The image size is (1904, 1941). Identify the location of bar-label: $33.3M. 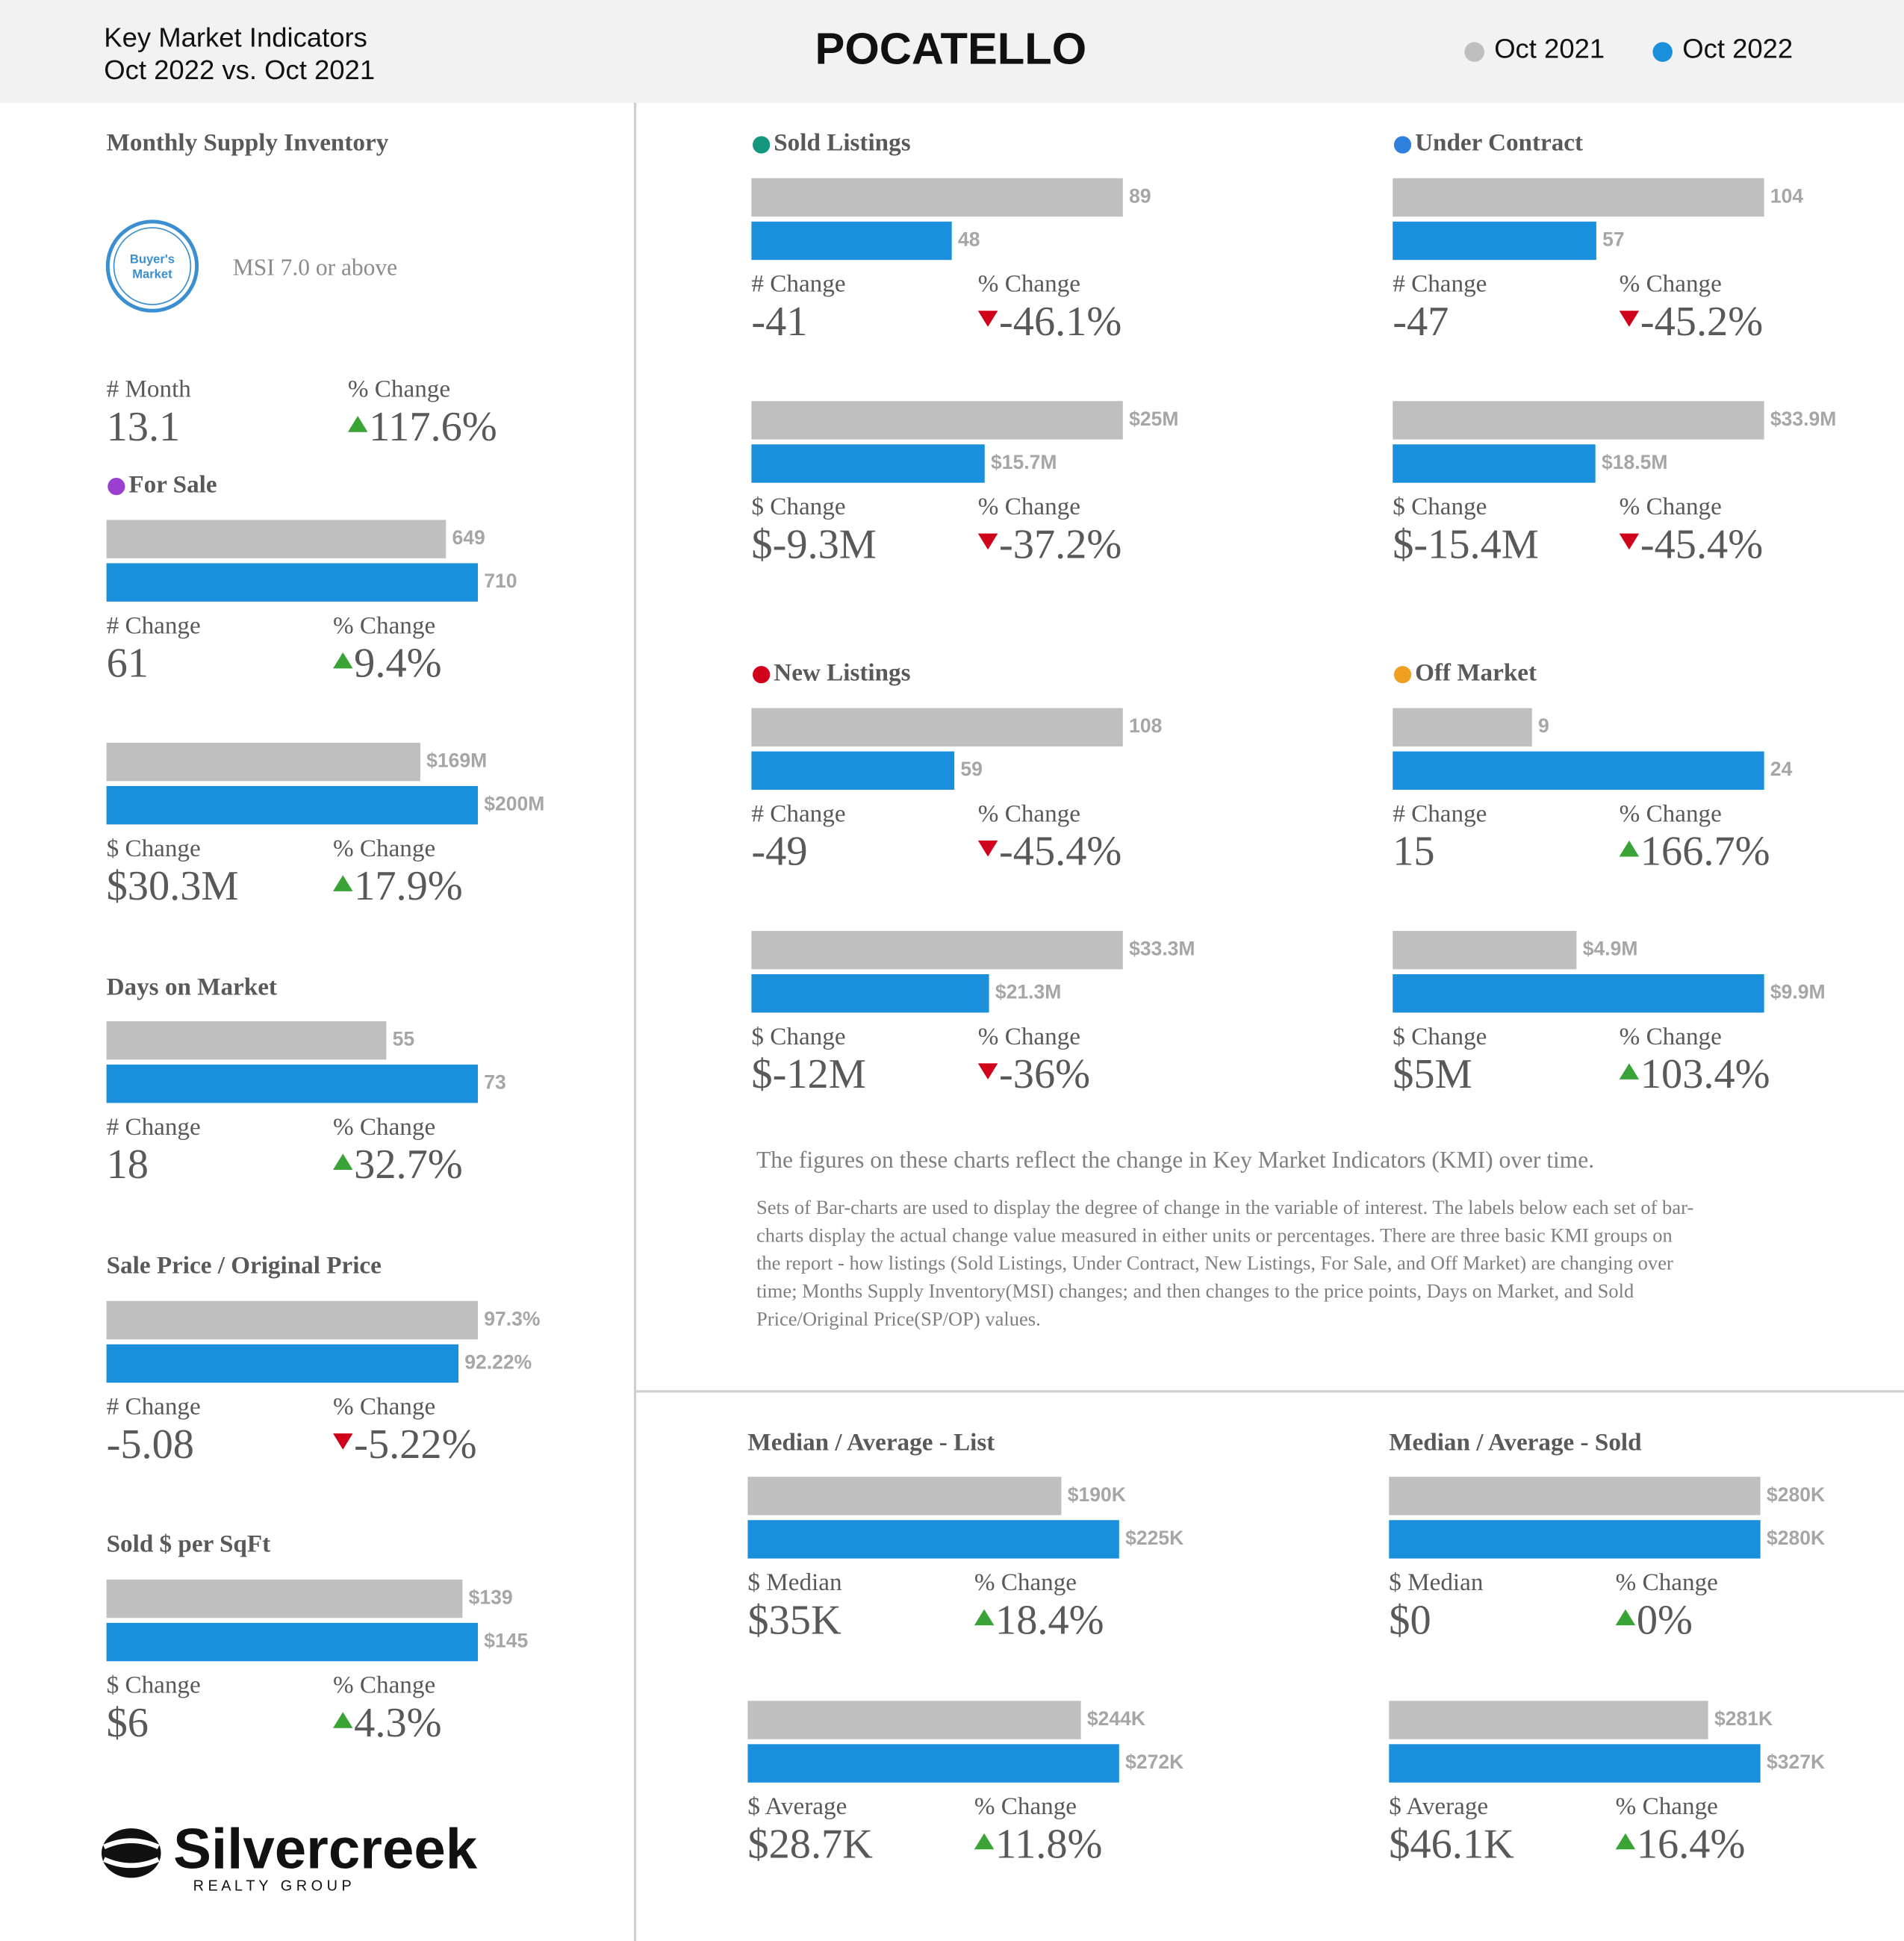
(1162, 949).